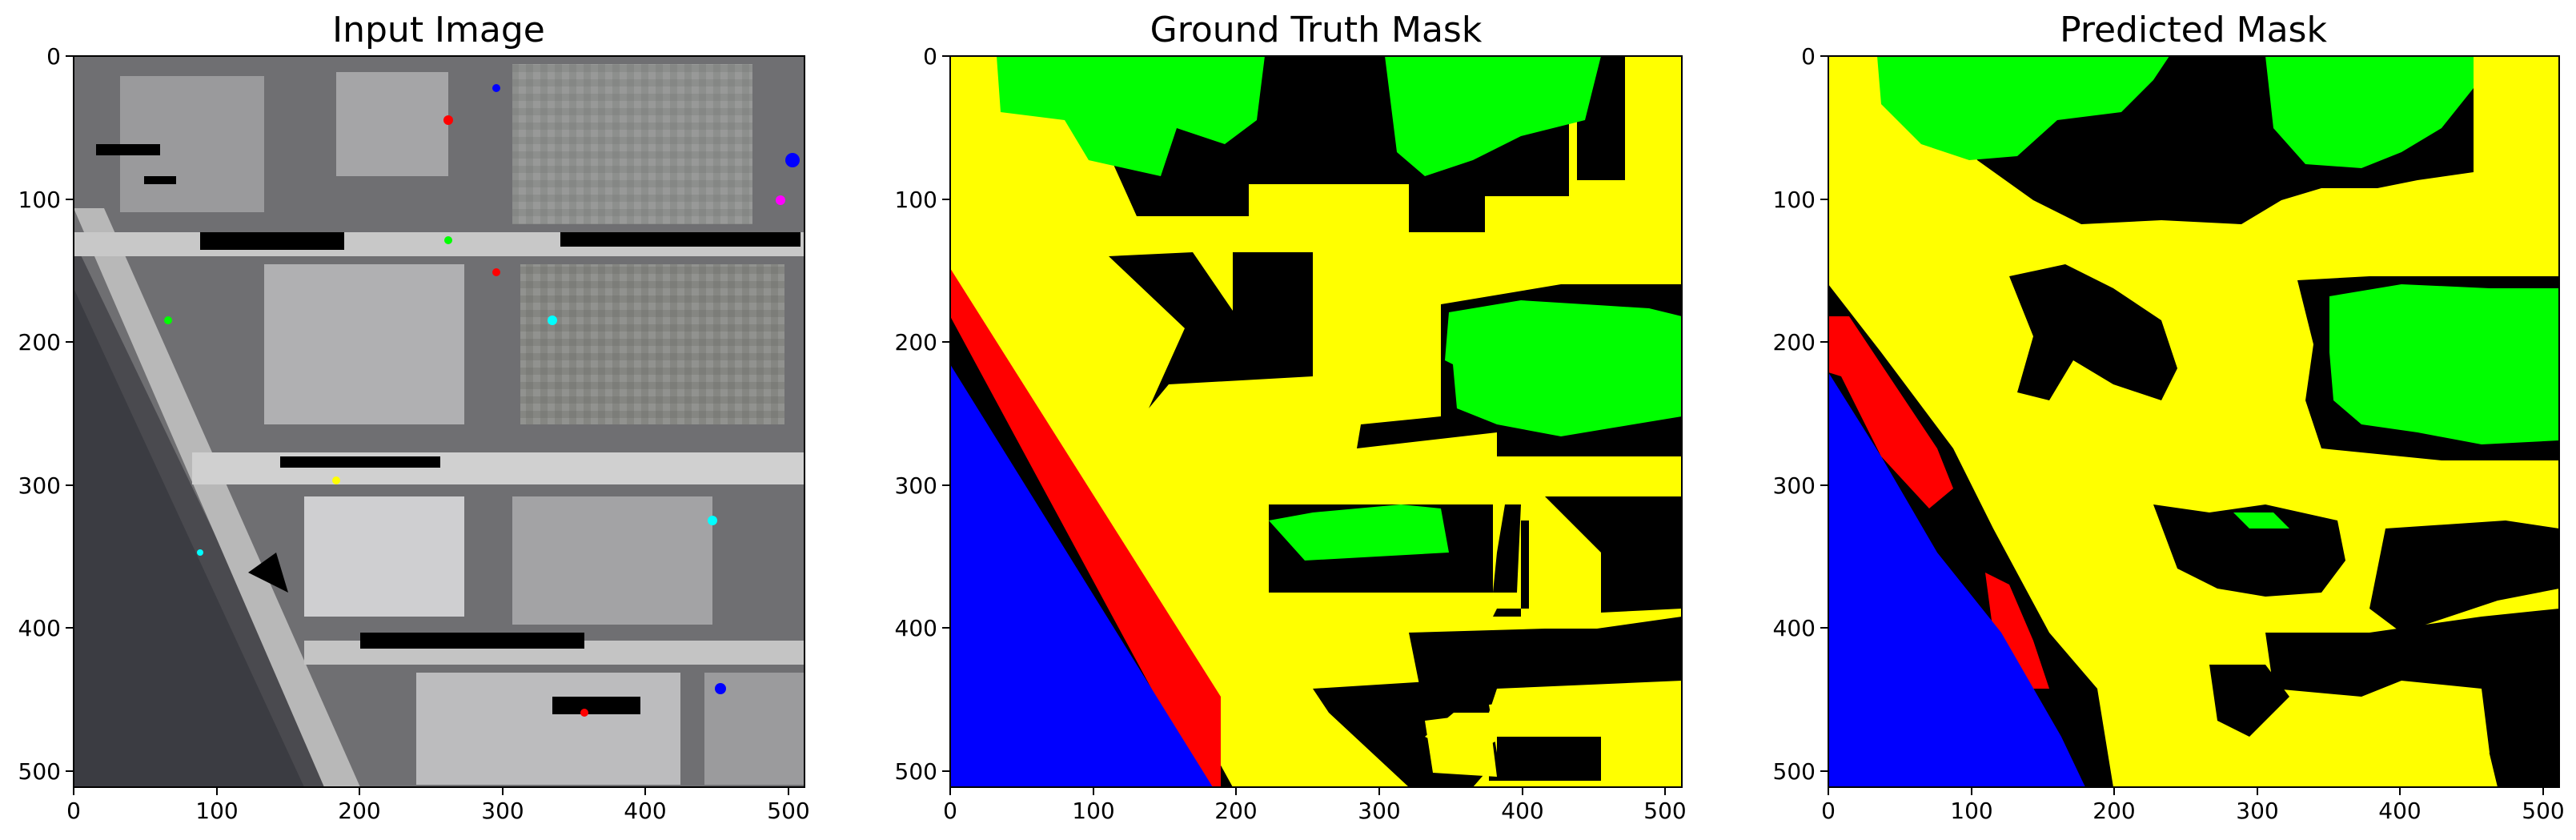  Describe the element at coordinates (1794, 414) in the screenshot. I see `y-tick-labels-predicted: 0 100 200 300 400 500` at that location.